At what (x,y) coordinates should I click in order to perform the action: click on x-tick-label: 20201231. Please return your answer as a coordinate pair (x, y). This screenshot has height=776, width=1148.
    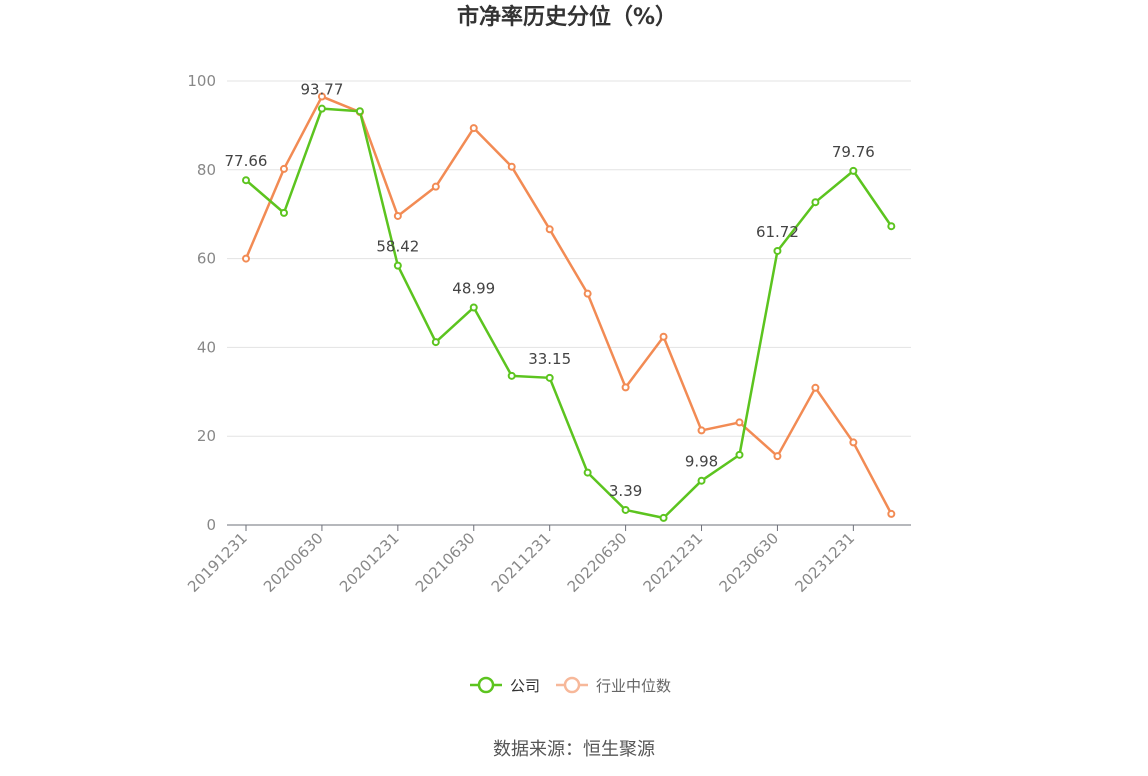
    Looking at the image, I should click on (369, 562).